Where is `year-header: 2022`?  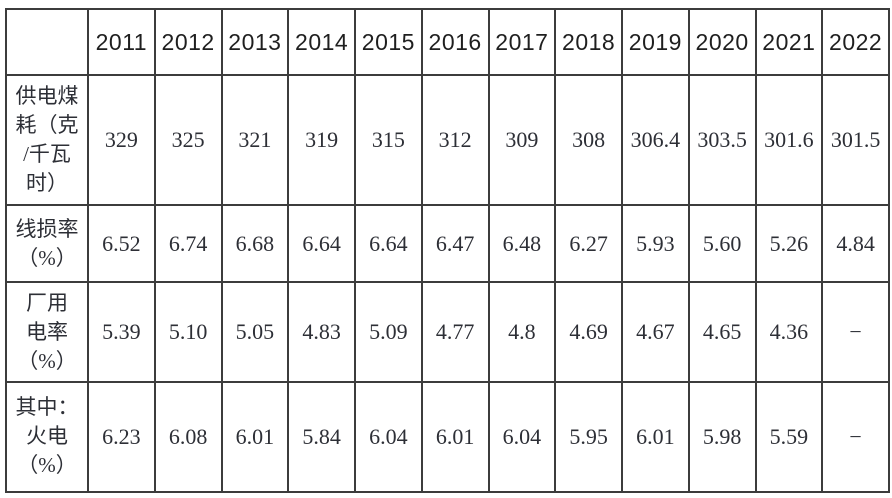
year-header: 2022 is located at coordinates (855, 42).